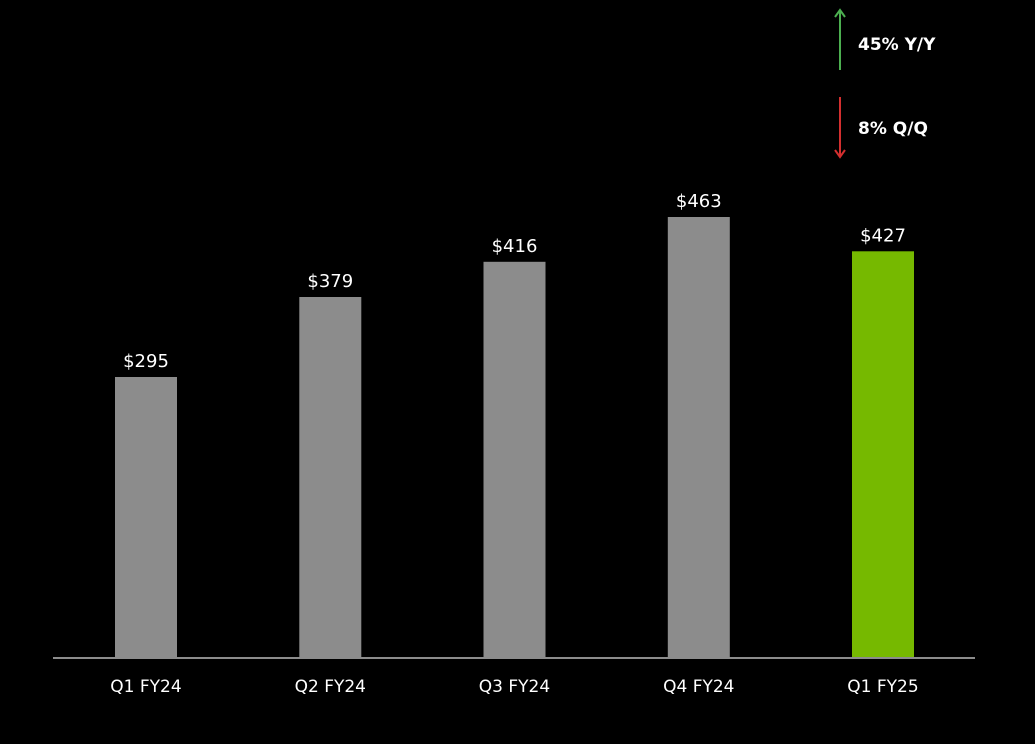  Describe the element at coordinates (699, 201) in the screenshot. I see `bar-value-label: $463` at that location.